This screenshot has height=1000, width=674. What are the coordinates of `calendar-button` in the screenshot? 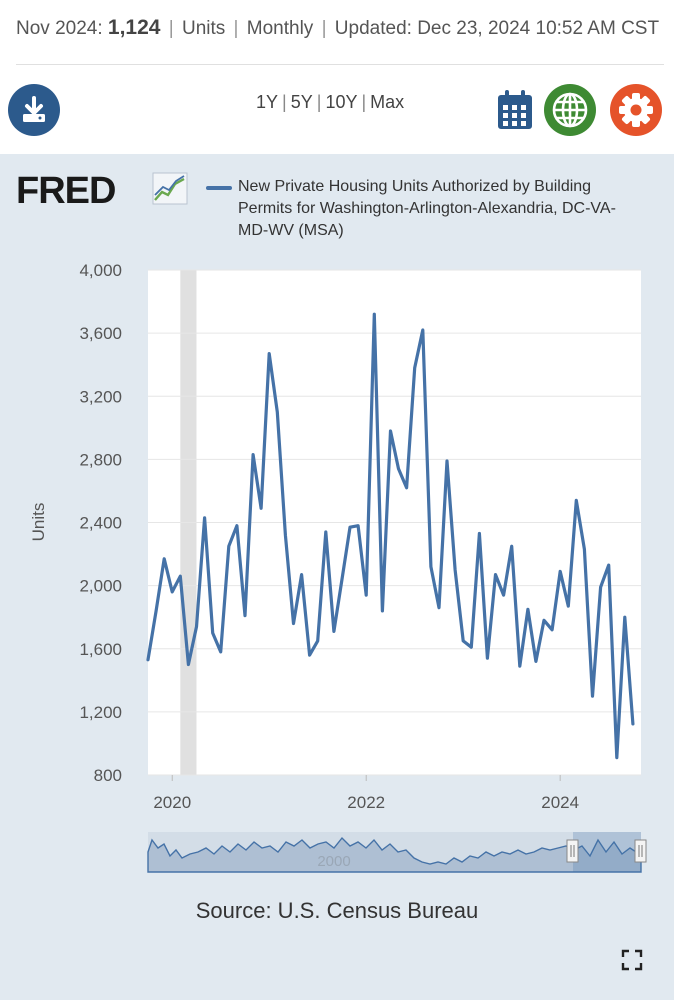 It's located at (515, 110).